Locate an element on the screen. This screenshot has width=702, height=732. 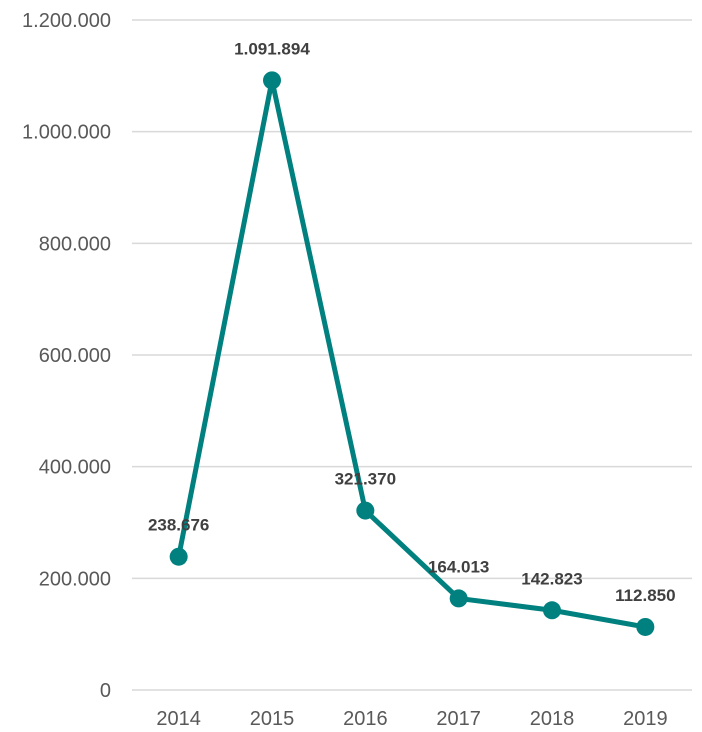
x-tick-label: 2017 is located at coordinates (458, 719).